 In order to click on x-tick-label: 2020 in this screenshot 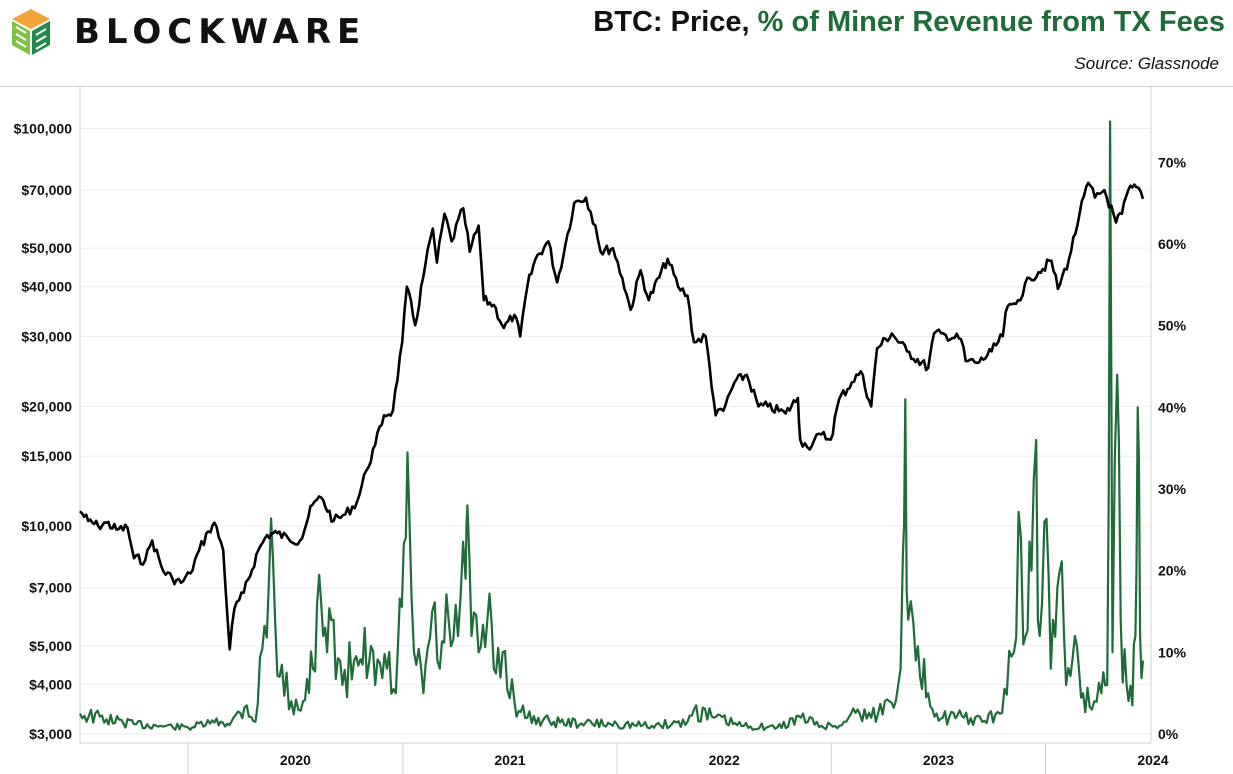, I will do `click(295, 760)`.